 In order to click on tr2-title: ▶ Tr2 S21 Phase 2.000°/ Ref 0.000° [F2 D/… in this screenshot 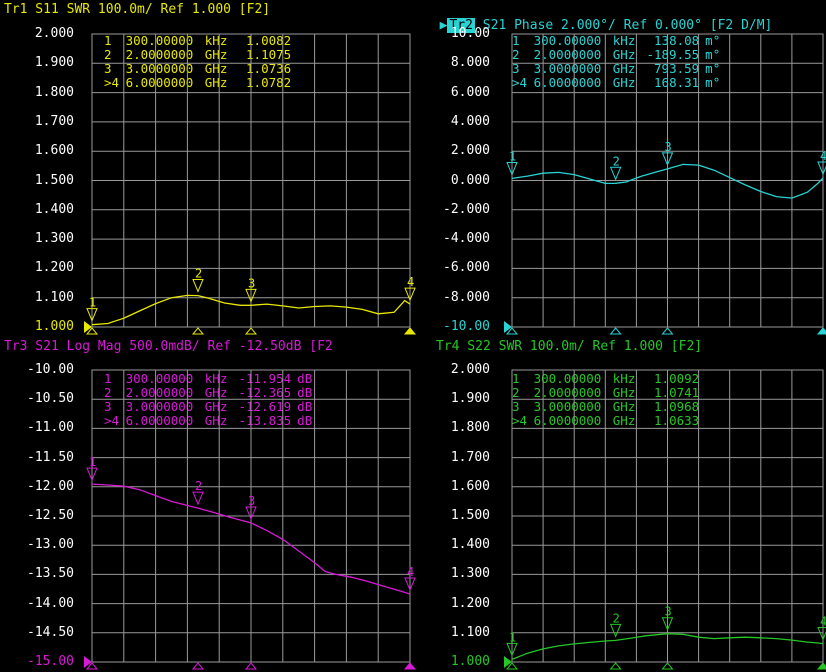, I will do `click(598, 18)`.